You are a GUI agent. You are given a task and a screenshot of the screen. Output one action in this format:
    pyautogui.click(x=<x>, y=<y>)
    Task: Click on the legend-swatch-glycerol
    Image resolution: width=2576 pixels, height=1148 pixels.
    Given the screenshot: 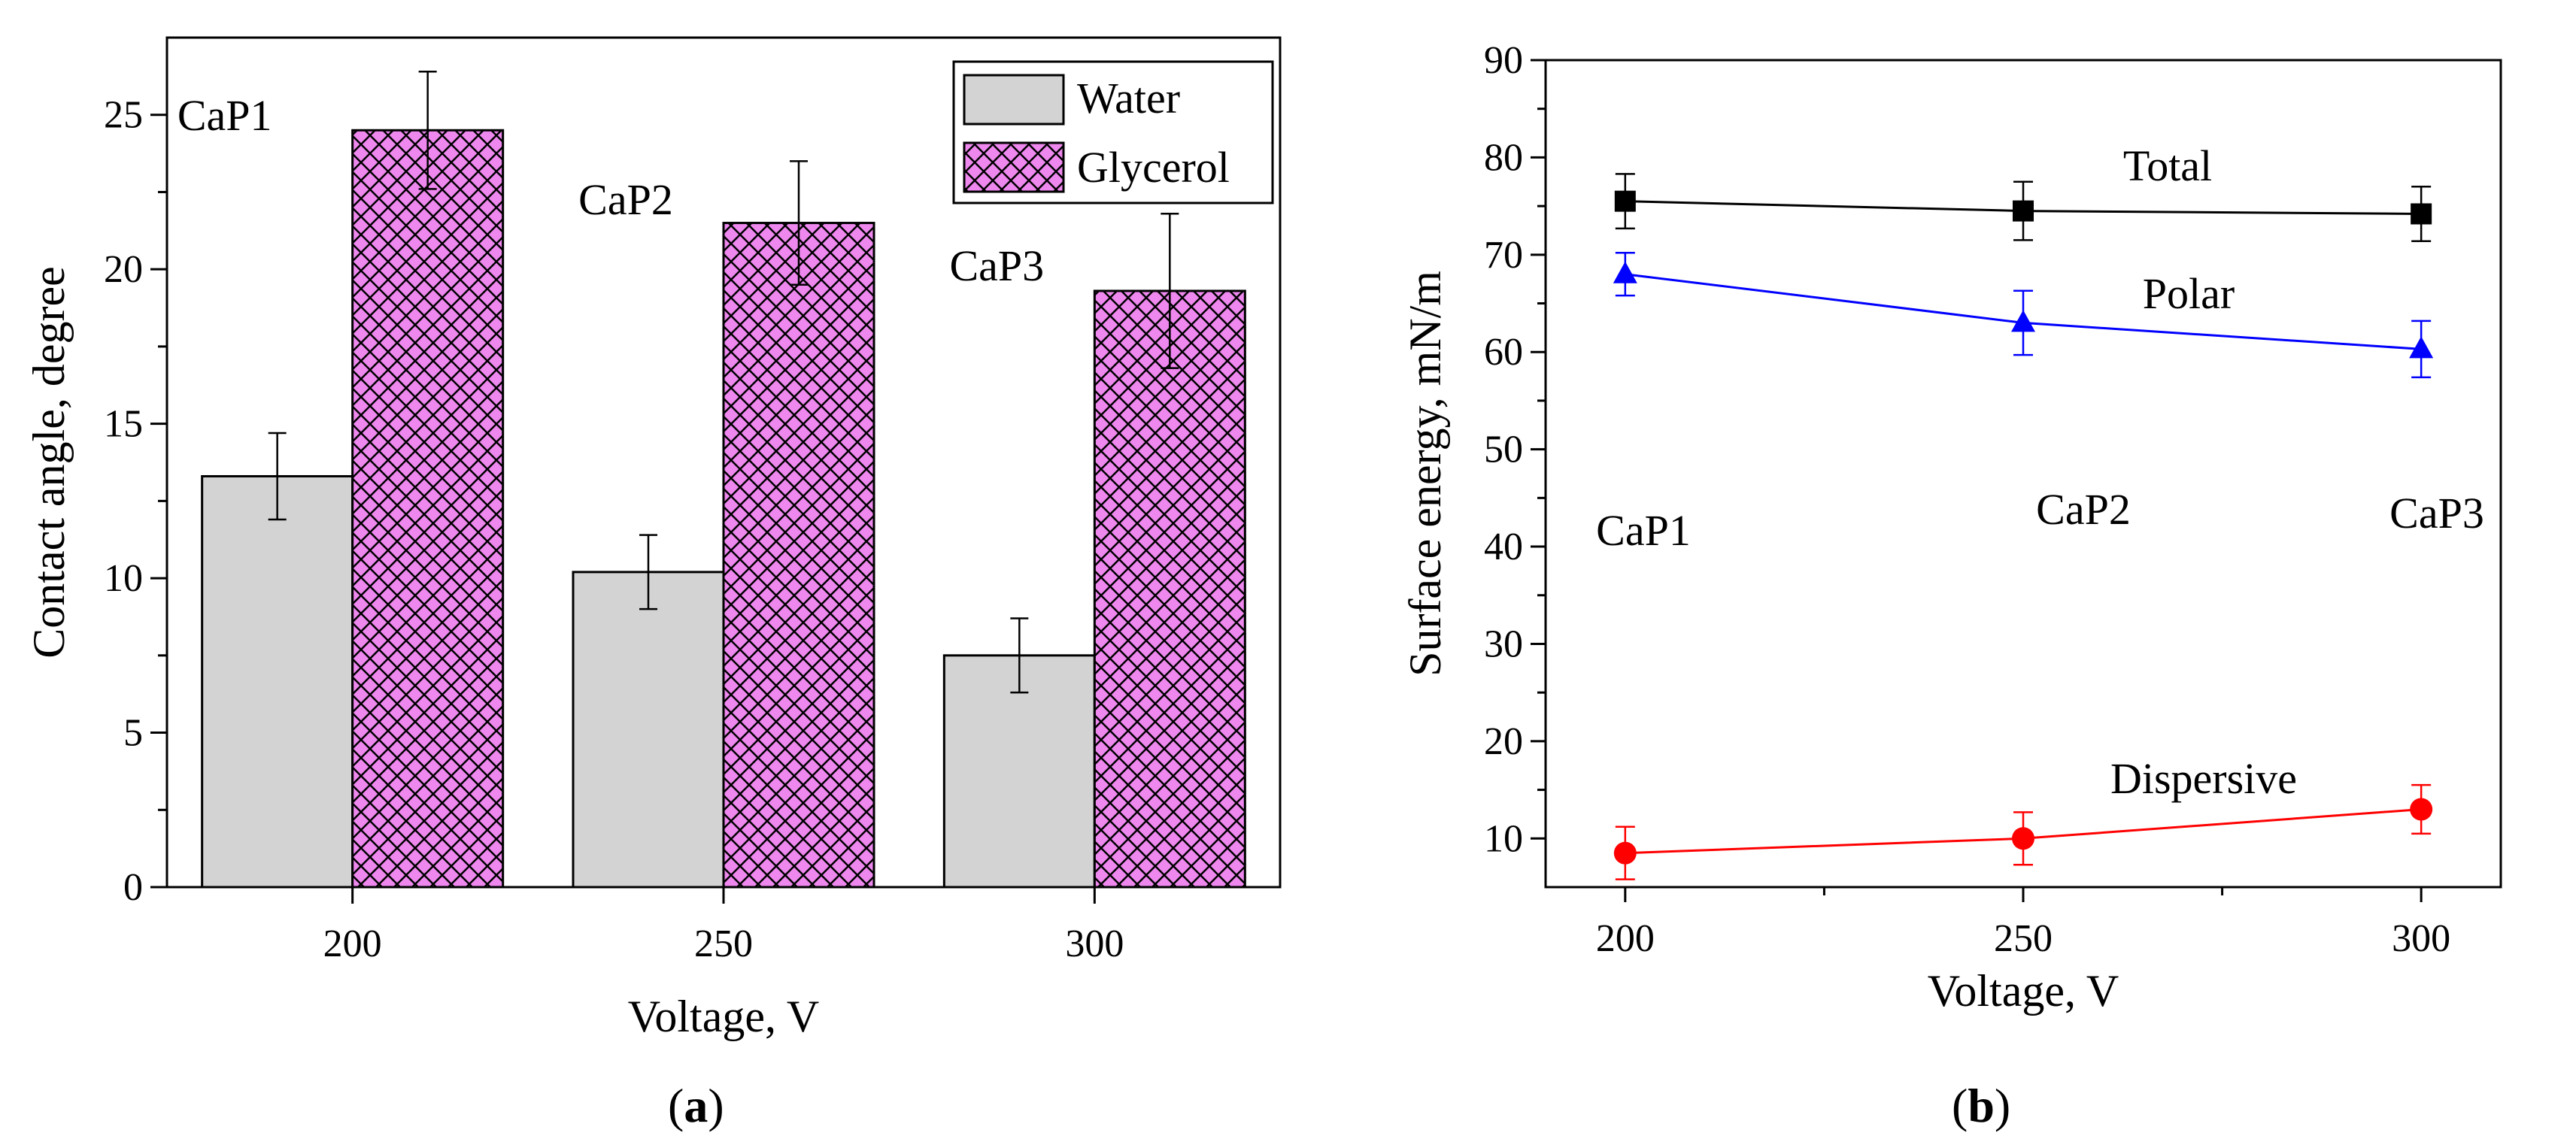 What is the action you would take?
    pyautogui.click(x=1014, y=167)
    